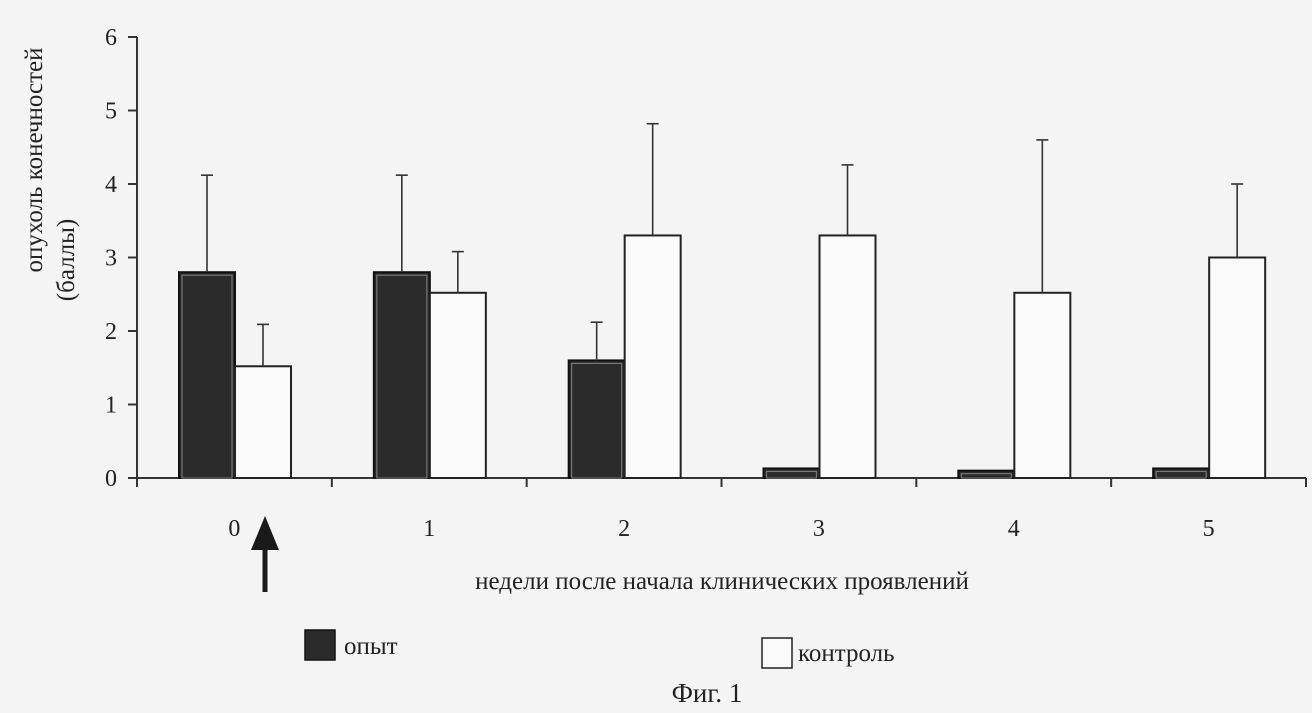 This screenshot has width=1312, height=713. Describe the element at coordinates (111, 332) in the screenshot. I see `y-tick-label: 2` at that location.